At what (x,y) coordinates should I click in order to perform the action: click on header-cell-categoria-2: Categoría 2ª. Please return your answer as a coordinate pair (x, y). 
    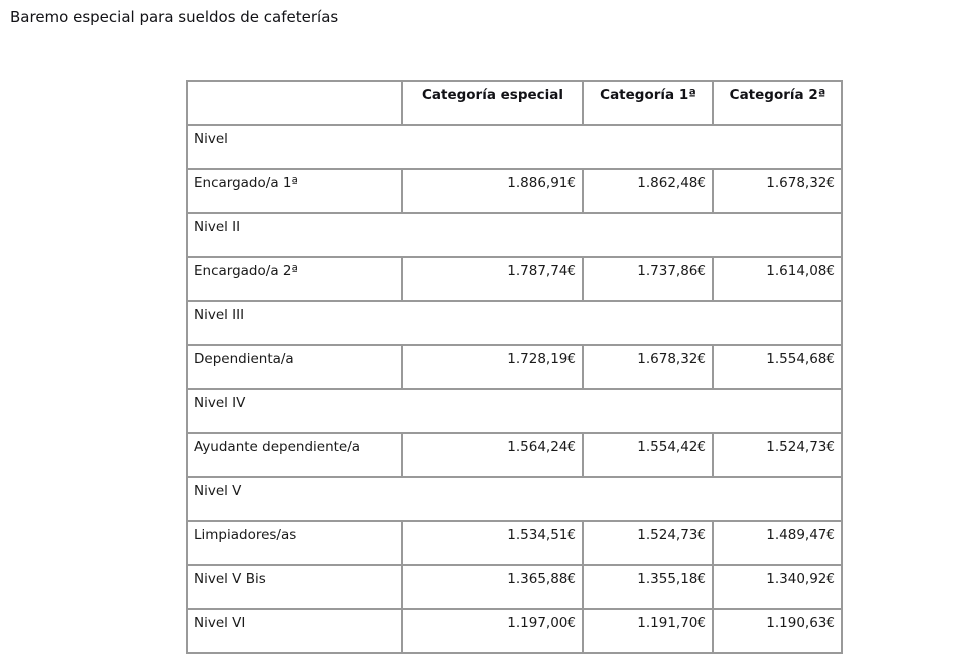
    Looking at the image, I should click on (777, 103).